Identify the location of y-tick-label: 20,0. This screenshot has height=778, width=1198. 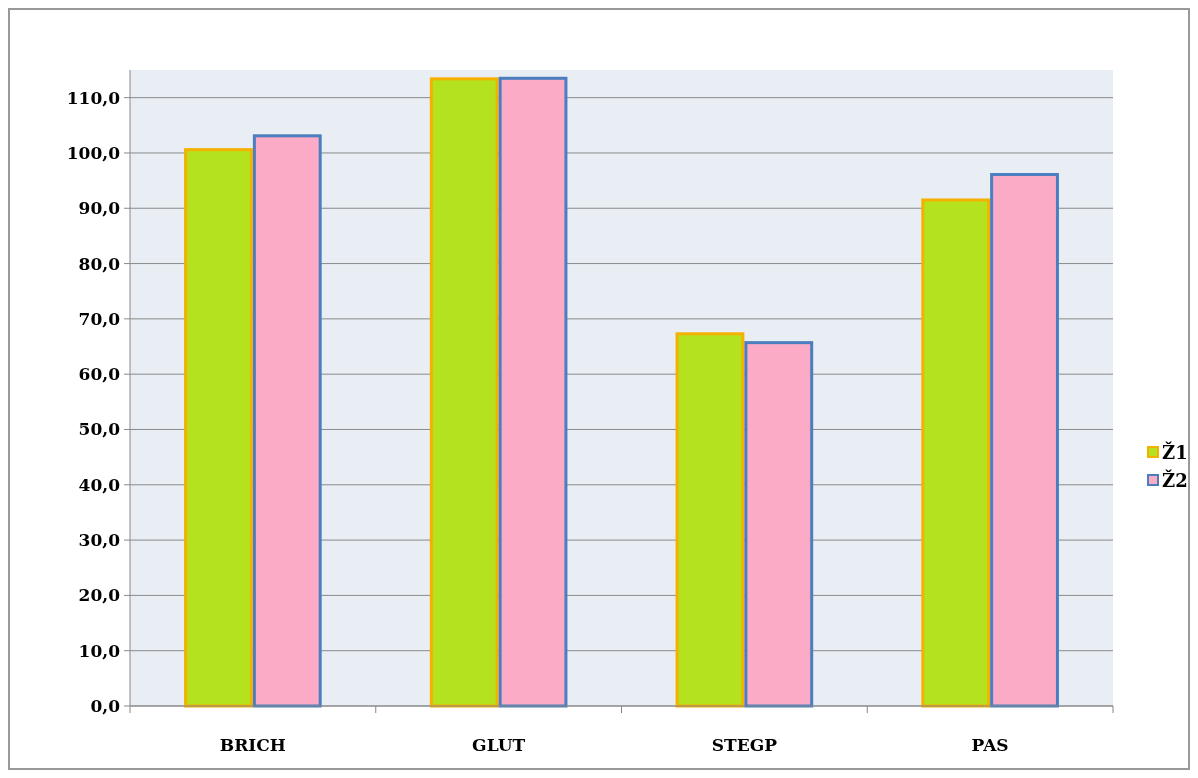
(99, 595).